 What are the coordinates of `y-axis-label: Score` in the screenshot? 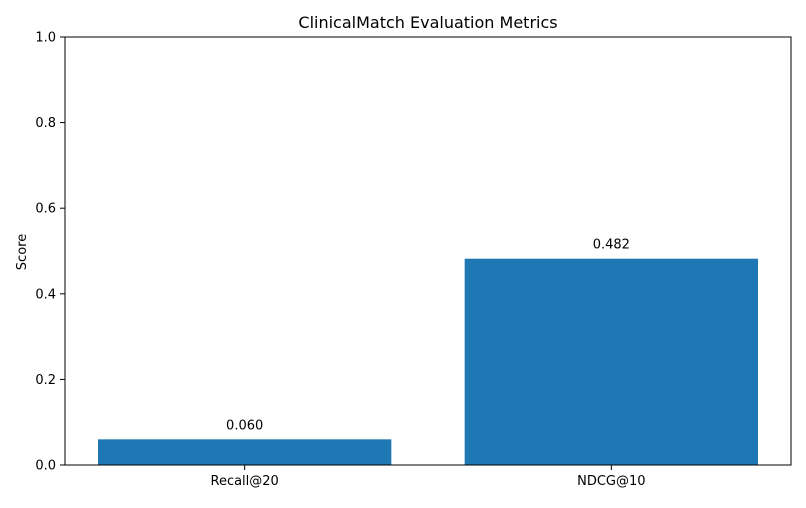 It's located at (22, 252).